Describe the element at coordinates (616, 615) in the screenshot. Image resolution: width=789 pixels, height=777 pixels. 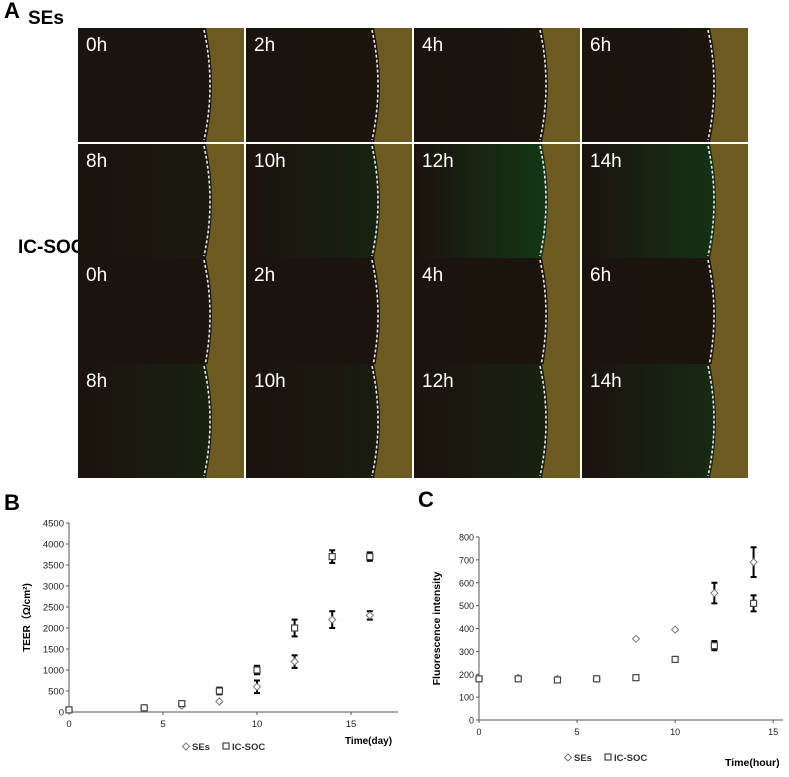
I see `series-ses` at that location.